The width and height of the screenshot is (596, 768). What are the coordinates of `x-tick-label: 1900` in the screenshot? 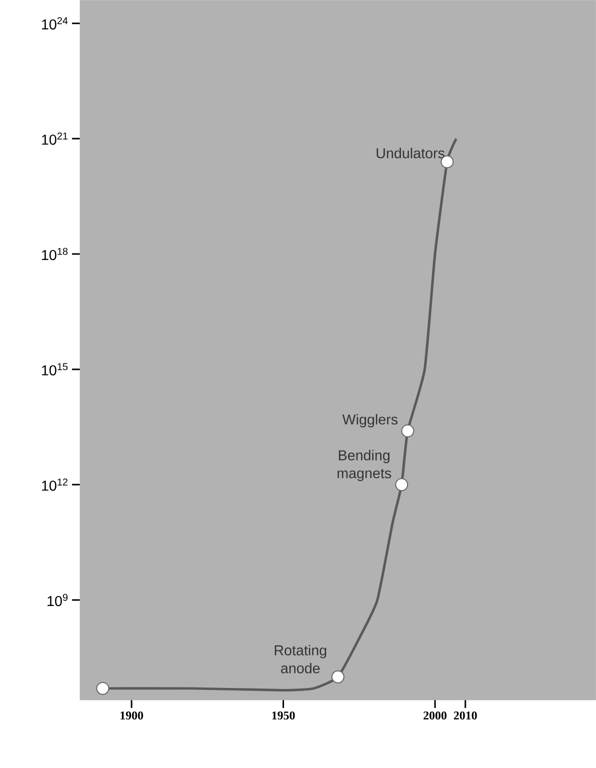 It's located at (132, 715).